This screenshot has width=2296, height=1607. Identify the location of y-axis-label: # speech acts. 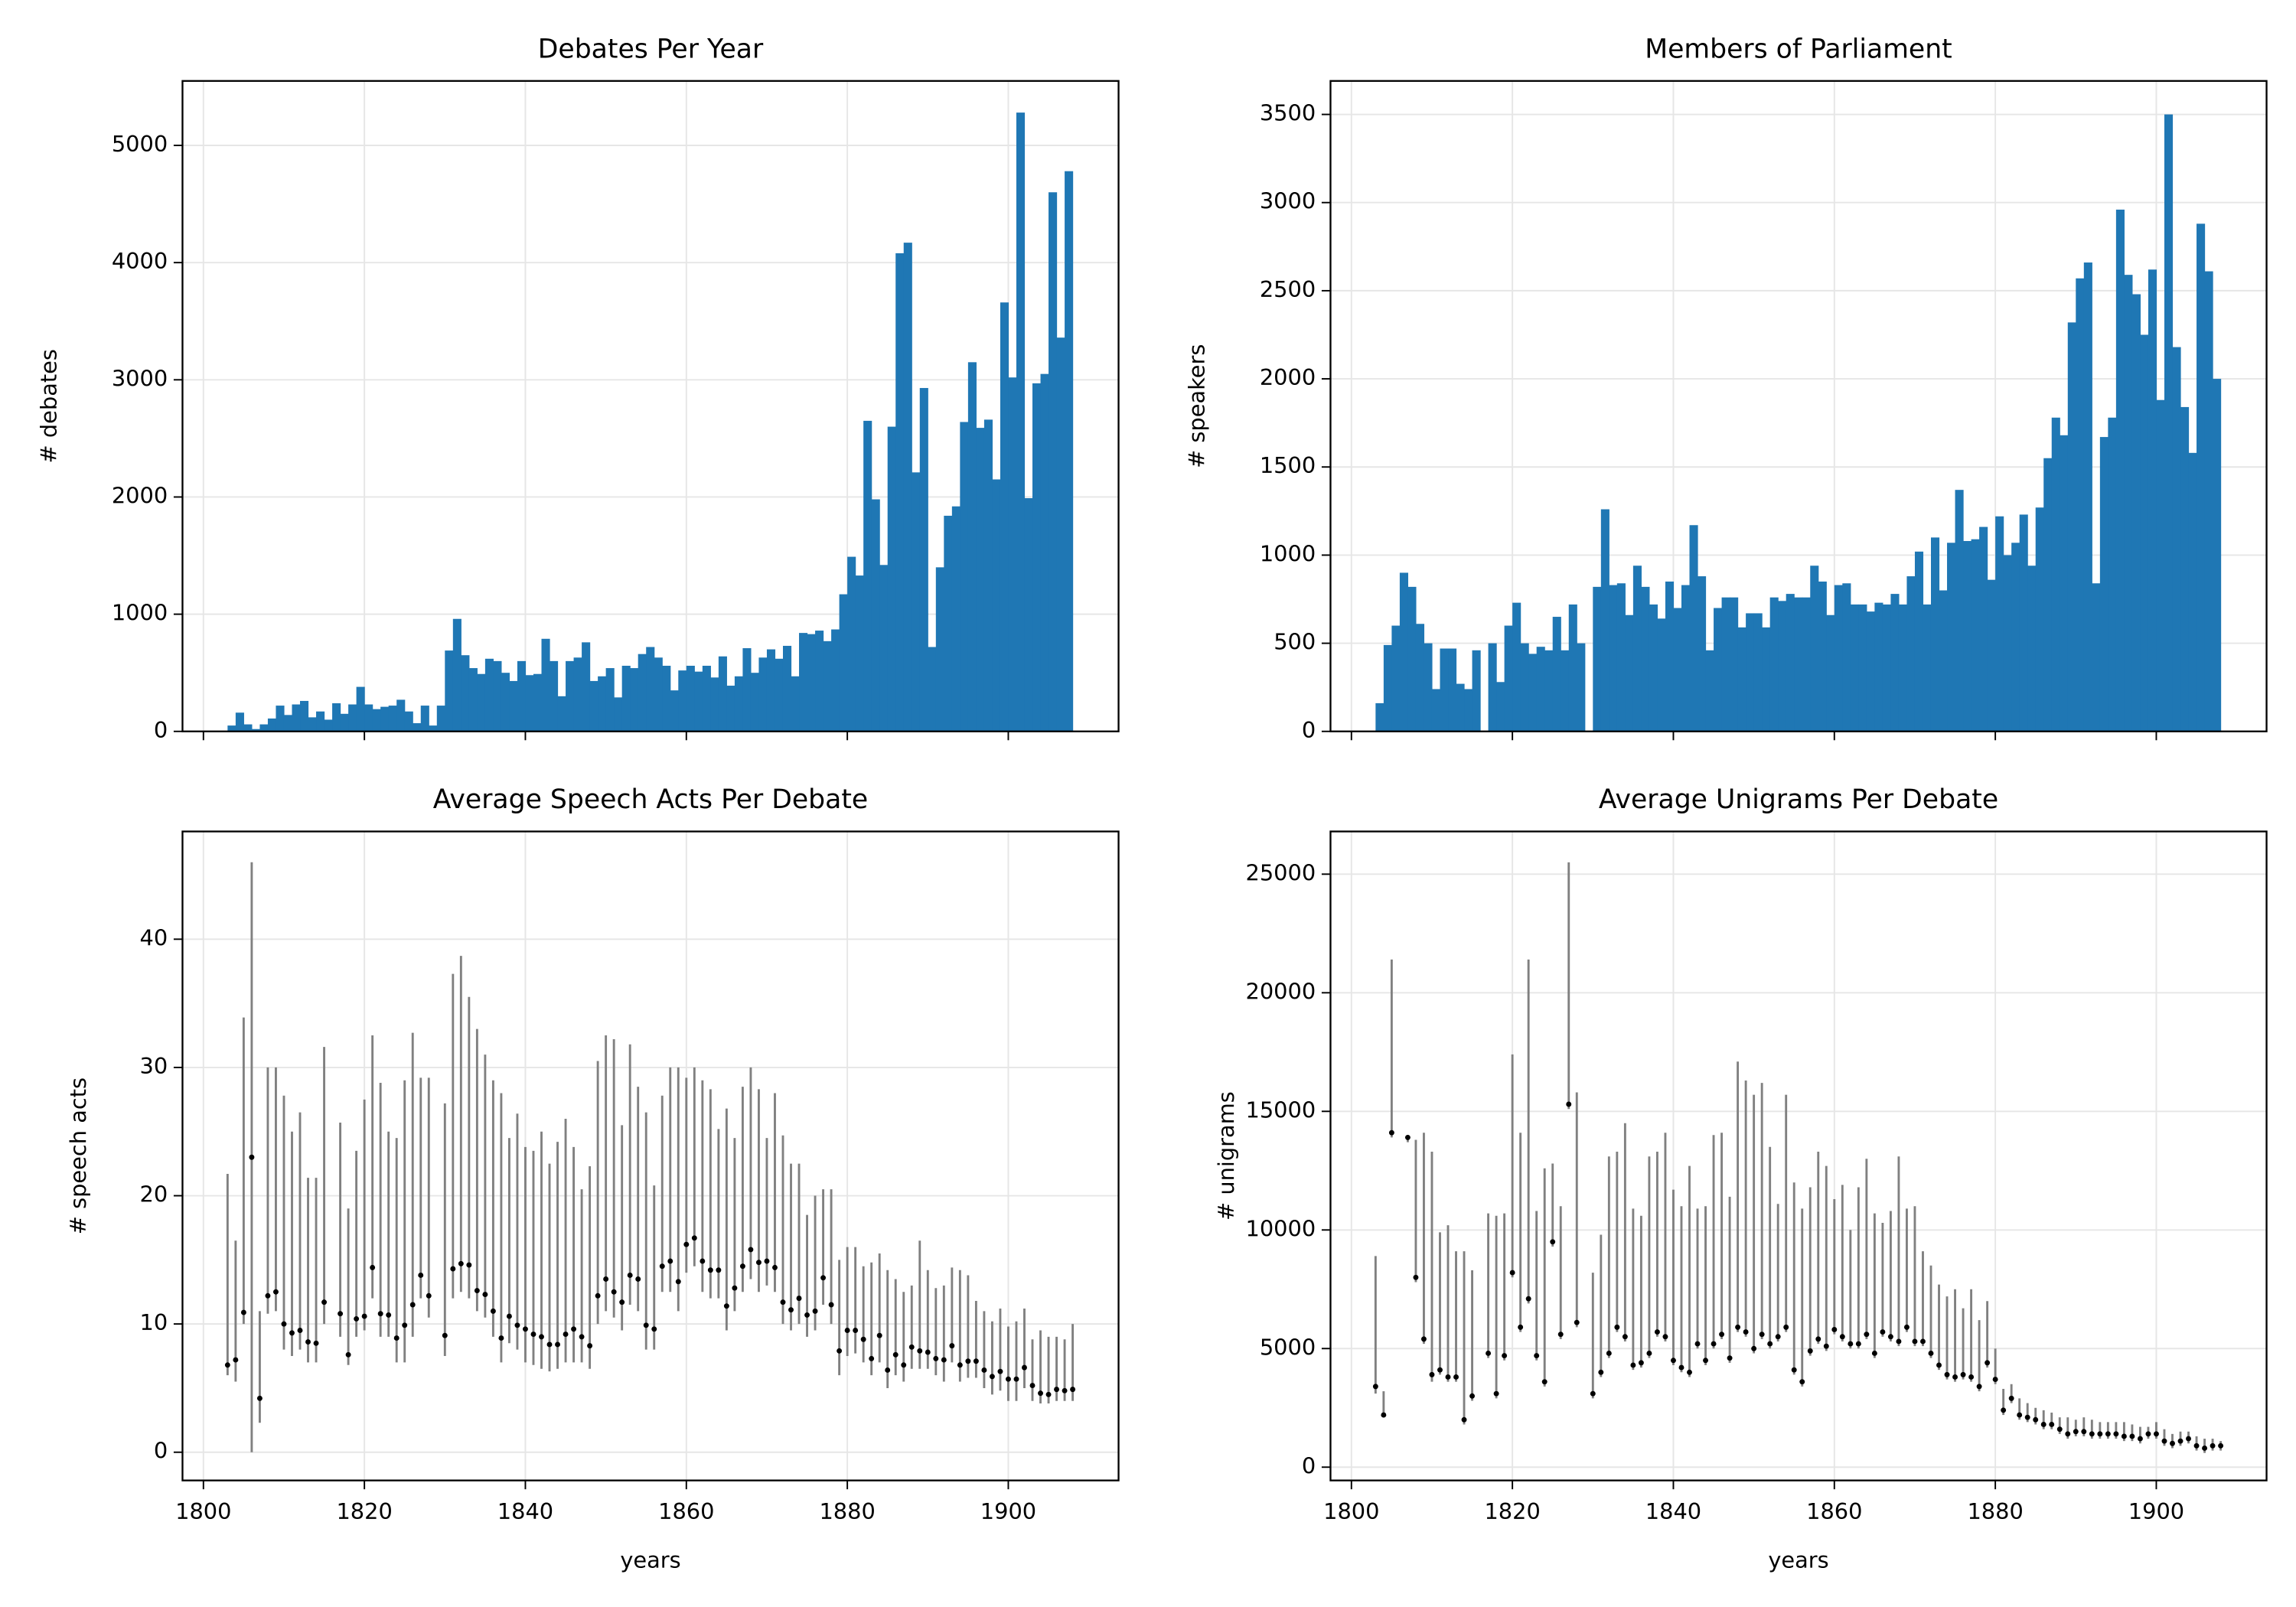
(78, 1155).